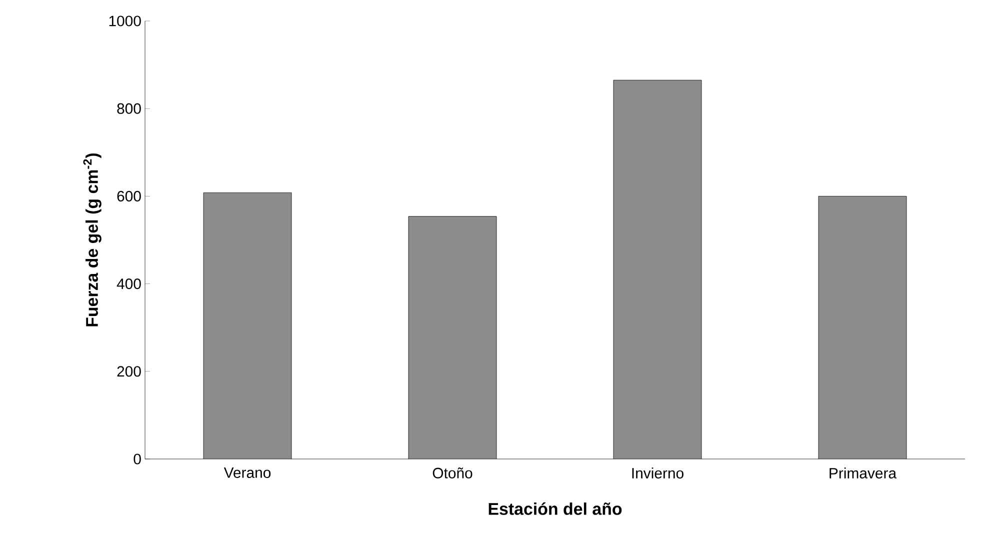  Describe the element at coordinates (137, 459) in the screenshot. I see `y-tick-label: 0` at that location.